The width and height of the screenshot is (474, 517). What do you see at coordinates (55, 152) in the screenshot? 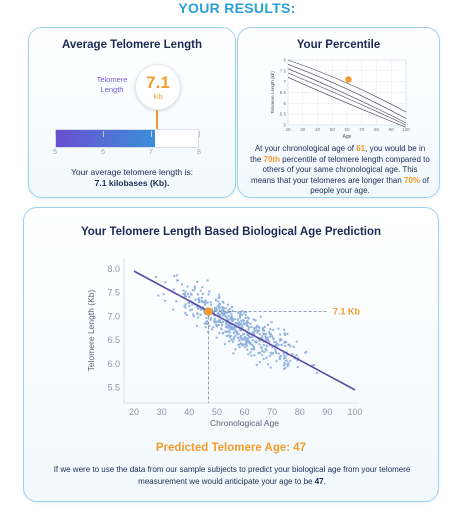
I see `bar-tick-label: 5` at bounding box center [55, 152].